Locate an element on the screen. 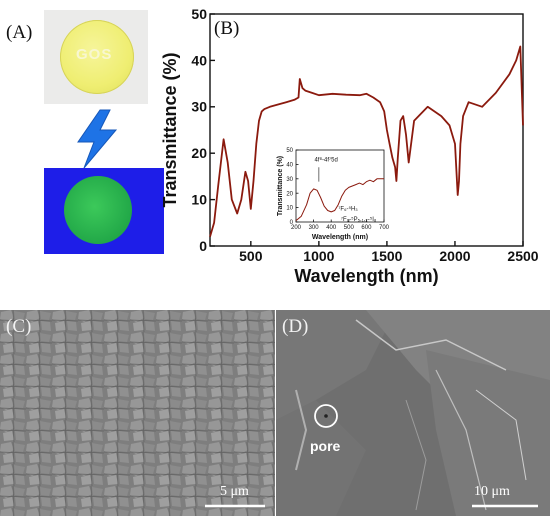 This screenshot has width=550, height=520. inset-annotation-5h3: ⁷F₆-⁵H₃ is located at coordinates (348, 208).